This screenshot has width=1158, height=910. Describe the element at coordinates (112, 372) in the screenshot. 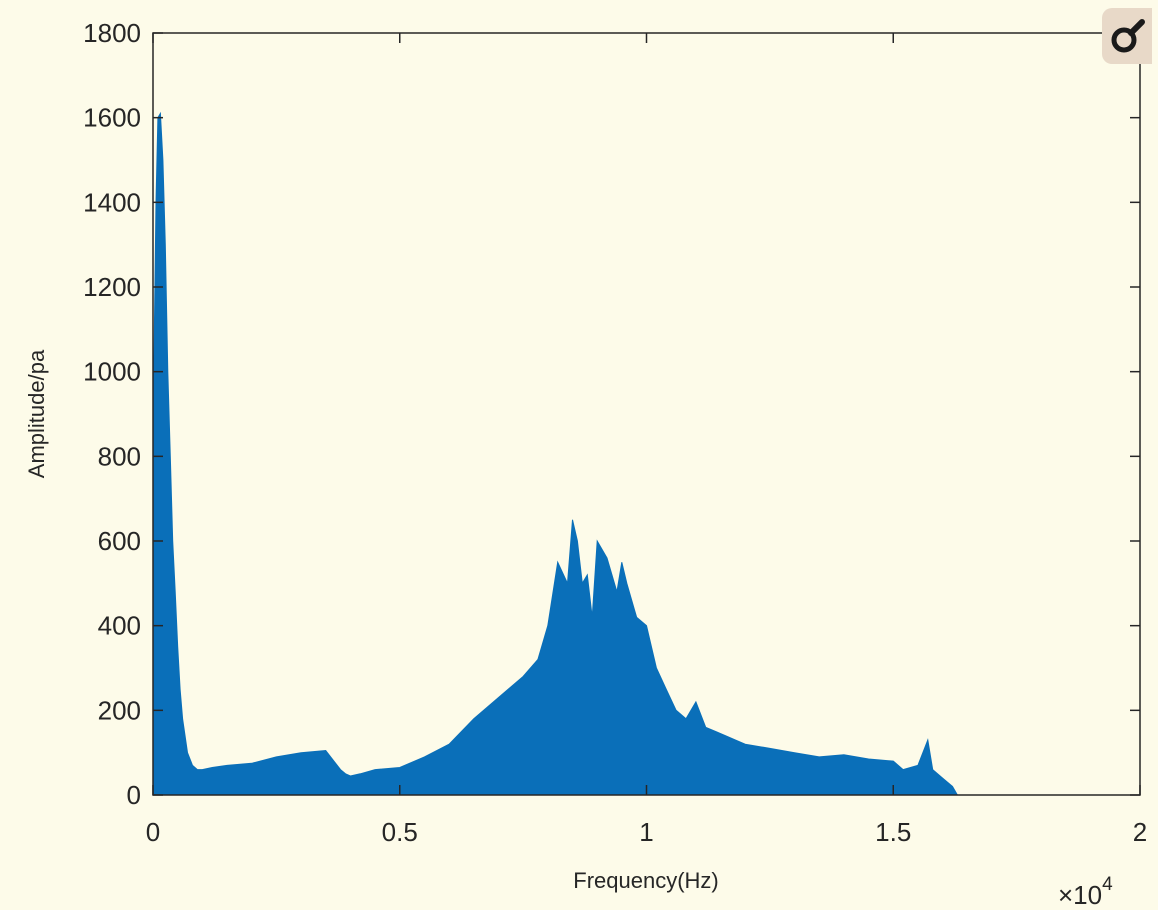

I see `y-tick-label: 1000` at that location.